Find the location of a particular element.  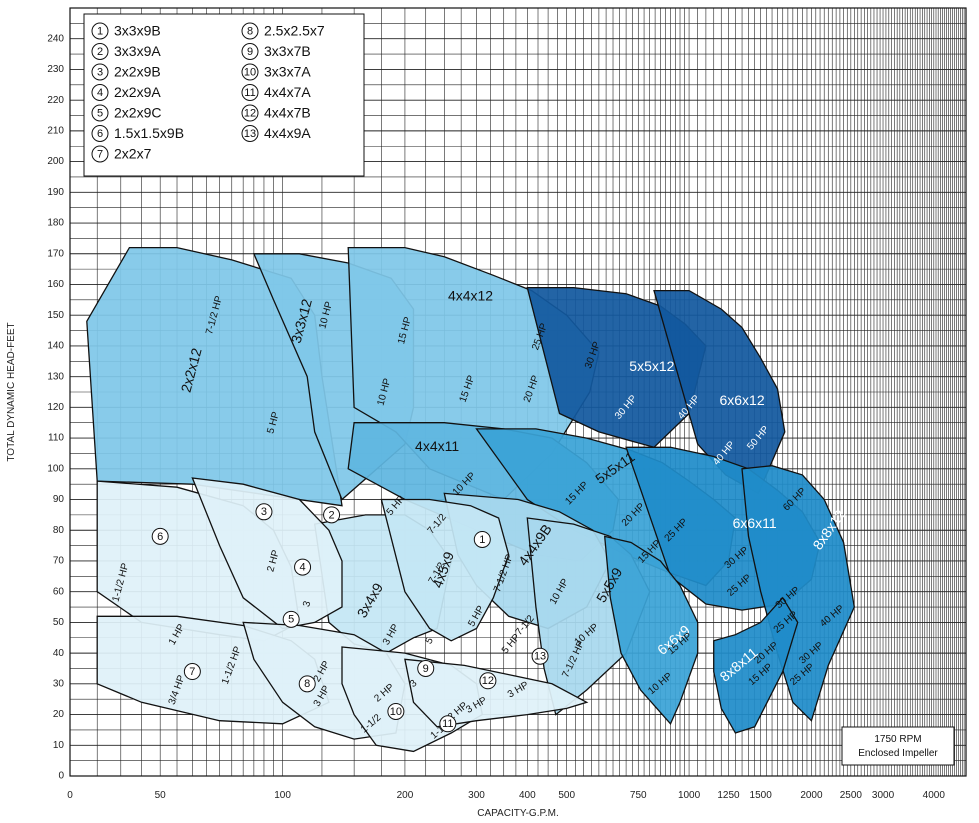

legend-label: 2.5x2.5x7 is located at coordinates (294, 31).